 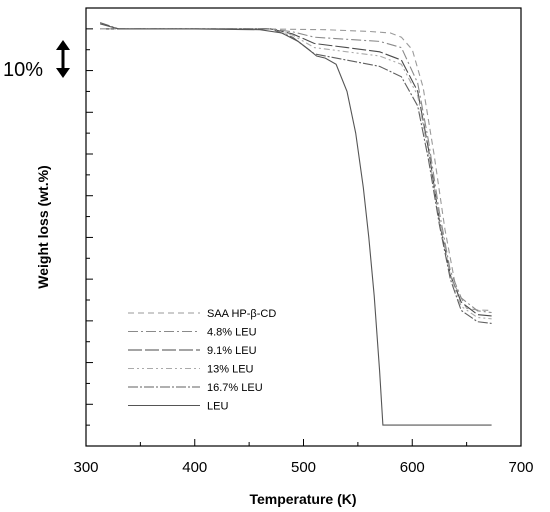 I want to click on scale-bar-label: 10%, so click(x=23, y=70).